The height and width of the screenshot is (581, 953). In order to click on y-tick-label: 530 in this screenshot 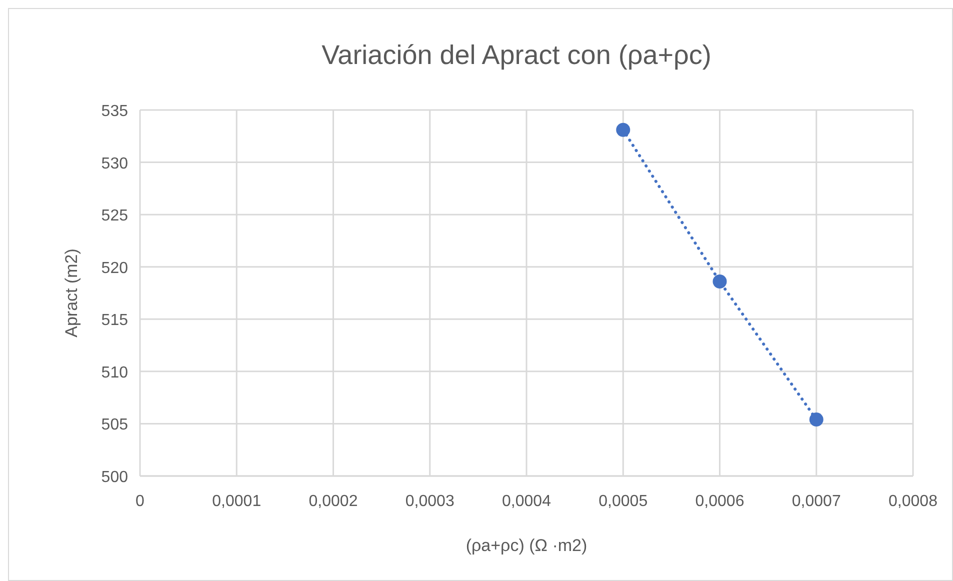, I will do `click(114, 163)`.